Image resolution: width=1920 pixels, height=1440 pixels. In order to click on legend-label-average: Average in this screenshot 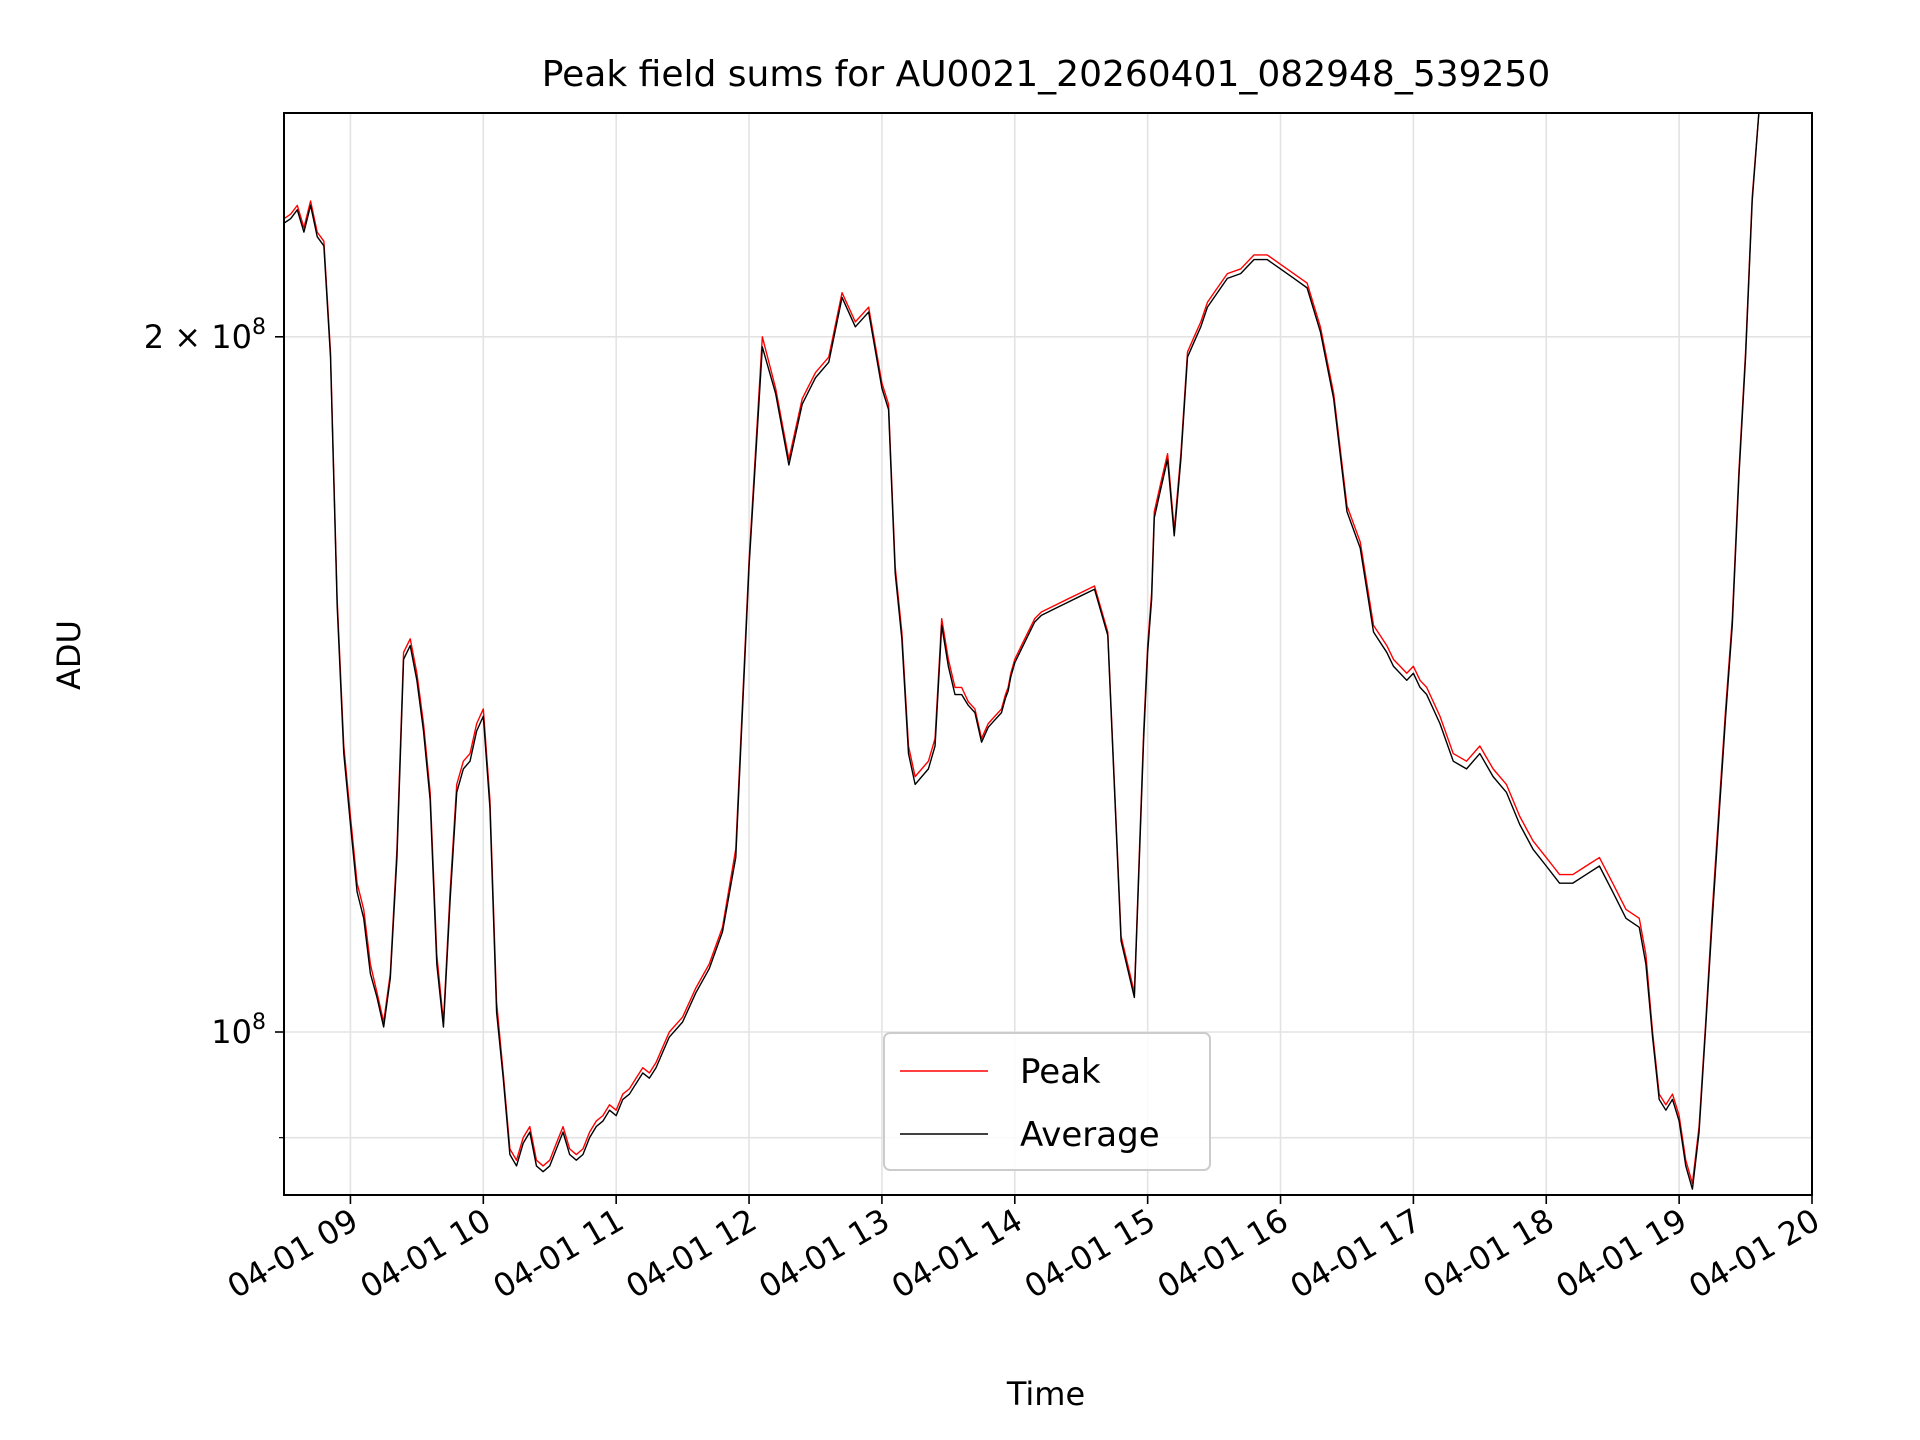, I will do `click(1090, 1135)`.